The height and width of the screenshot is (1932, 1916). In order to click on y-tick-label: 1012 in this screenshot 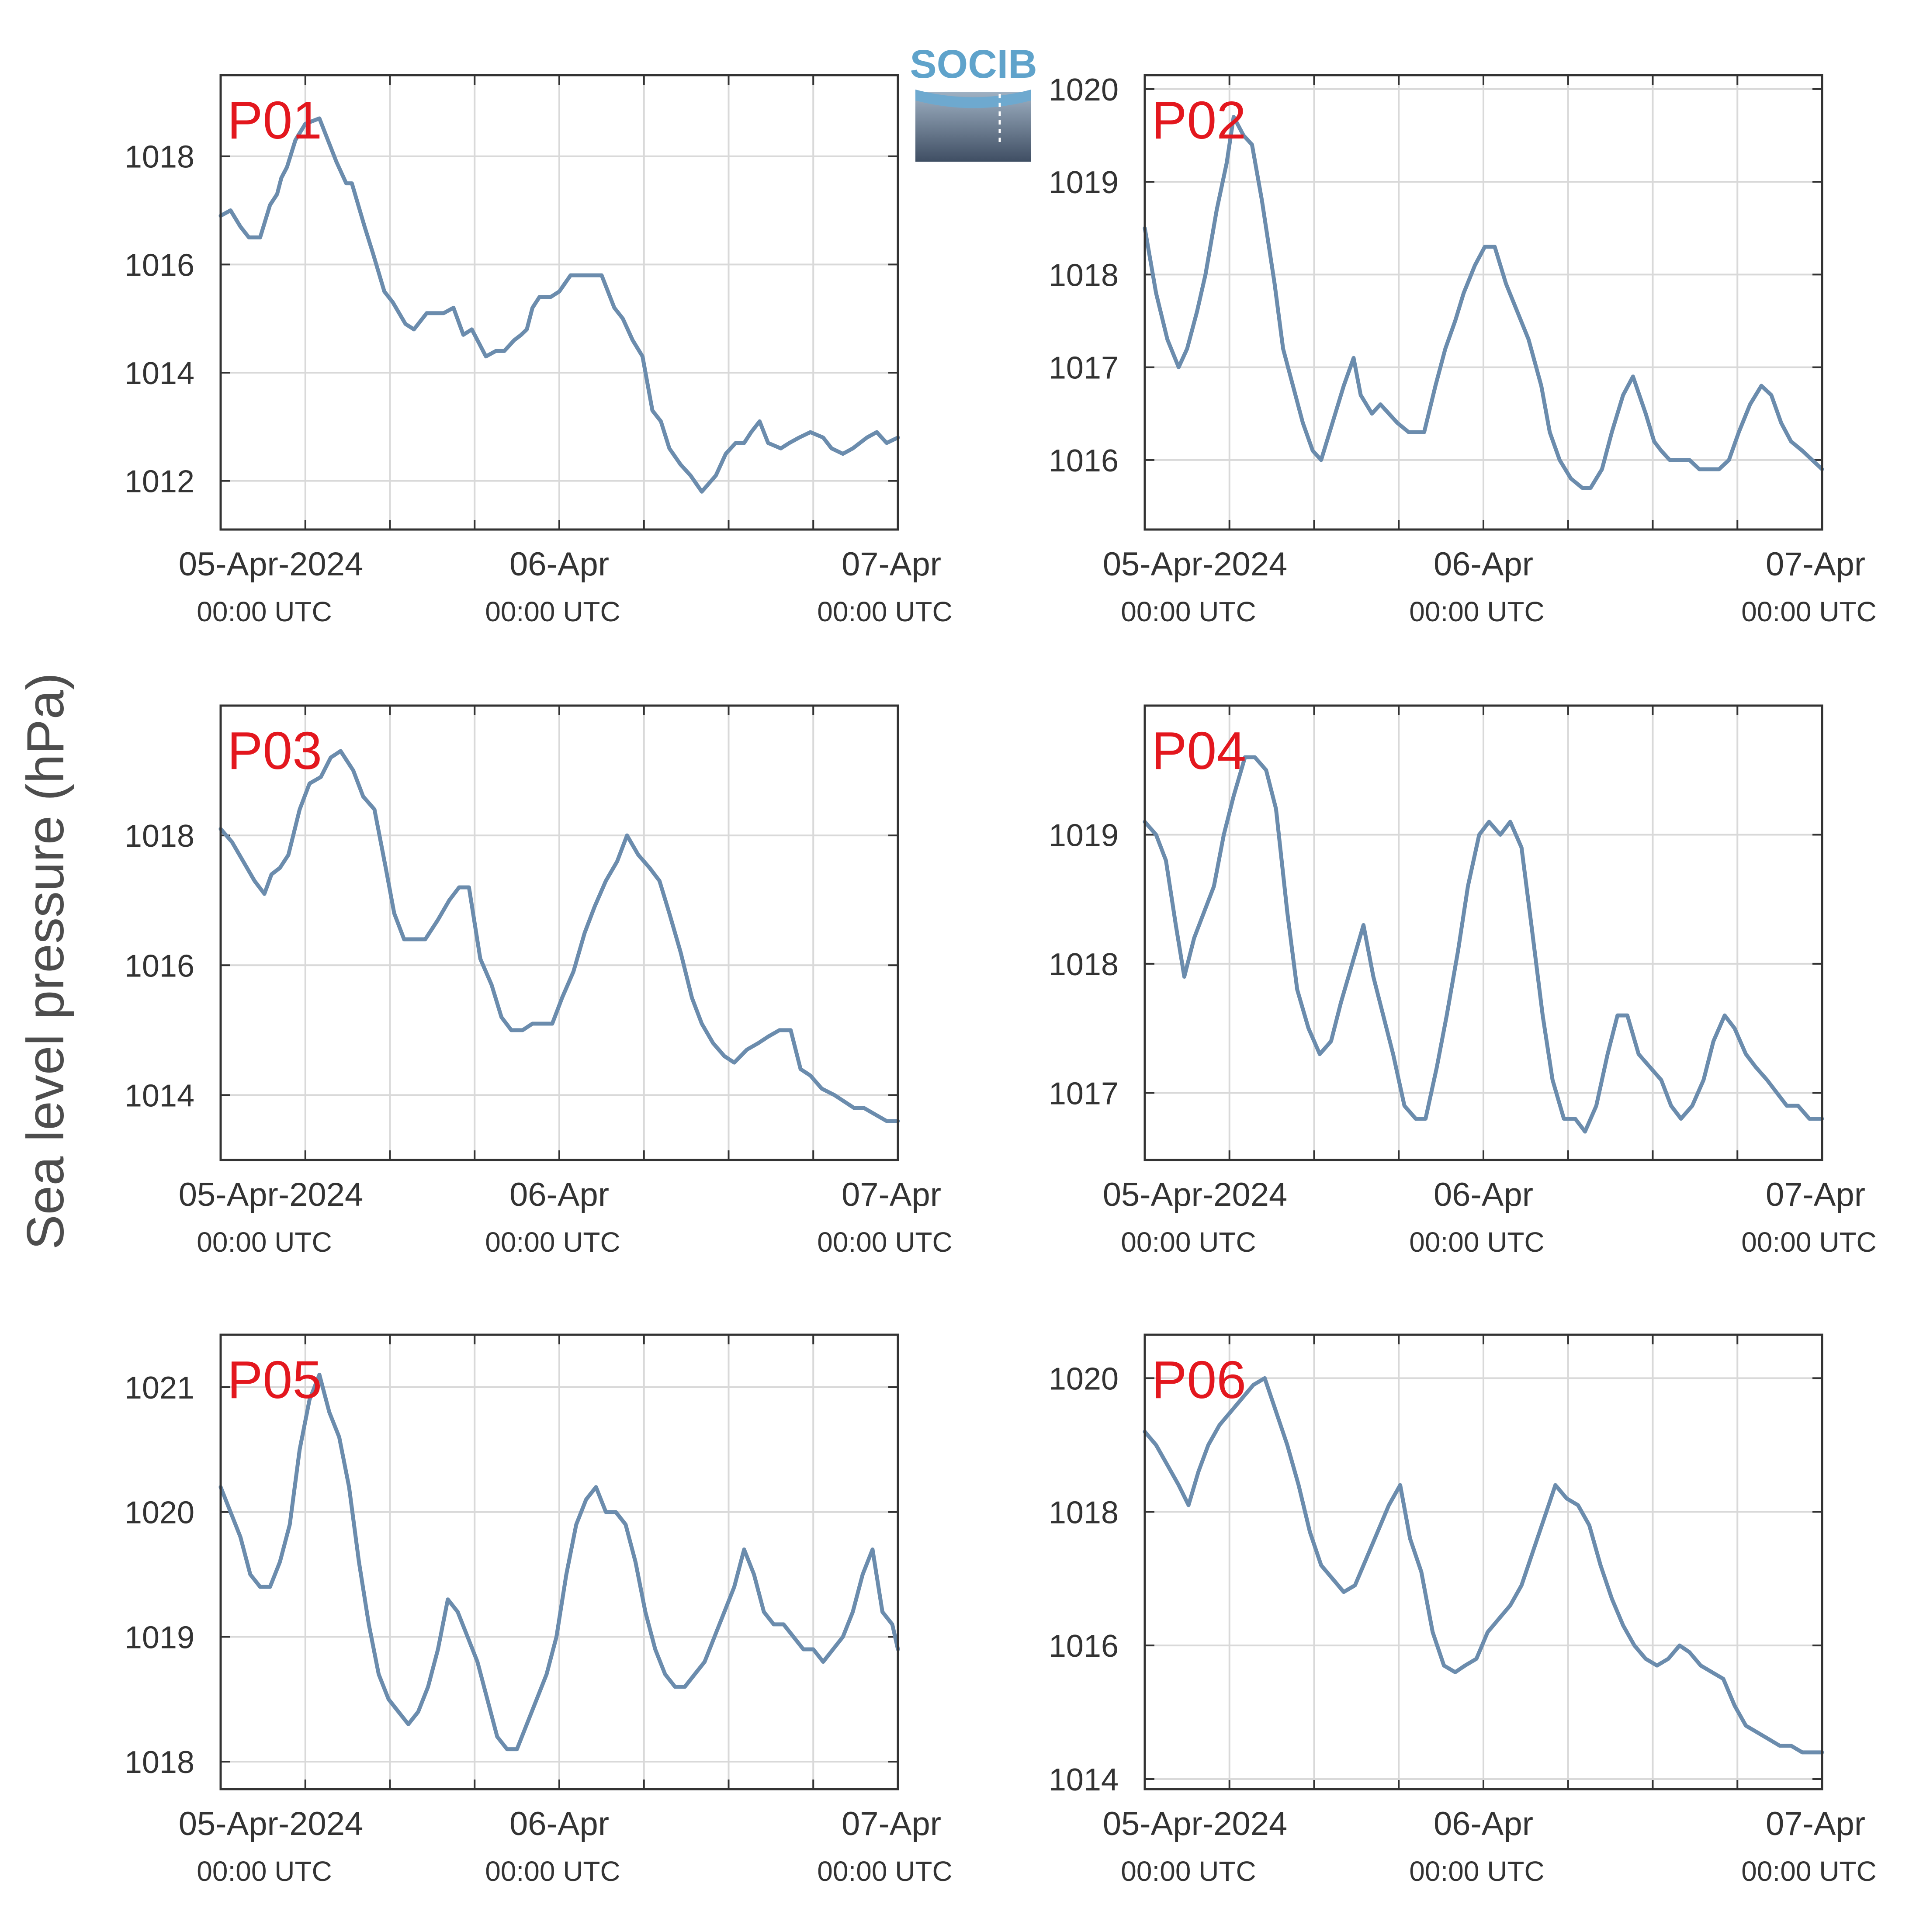, I will do `click(159, 481)`.